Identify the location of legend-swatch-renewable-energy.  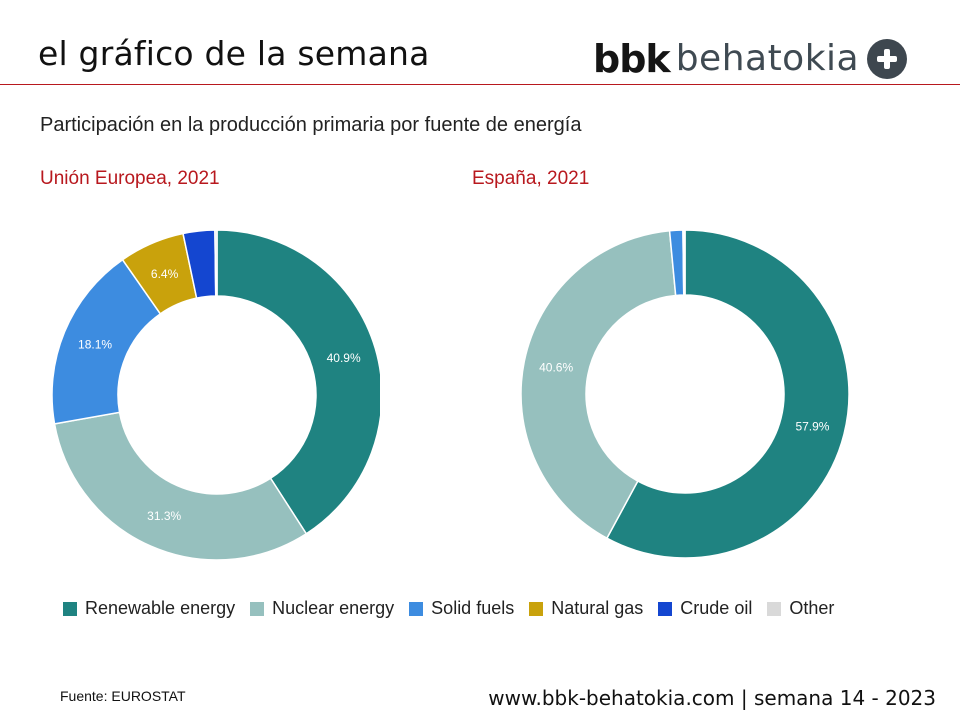
(70, 608).